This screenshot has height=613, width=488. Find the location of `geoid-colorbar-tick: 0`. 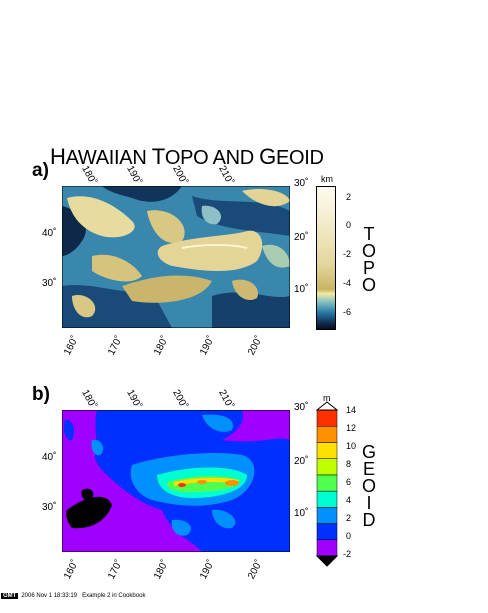

geoid-colorbar-tick: 0 is located at coordinates (349, 536).